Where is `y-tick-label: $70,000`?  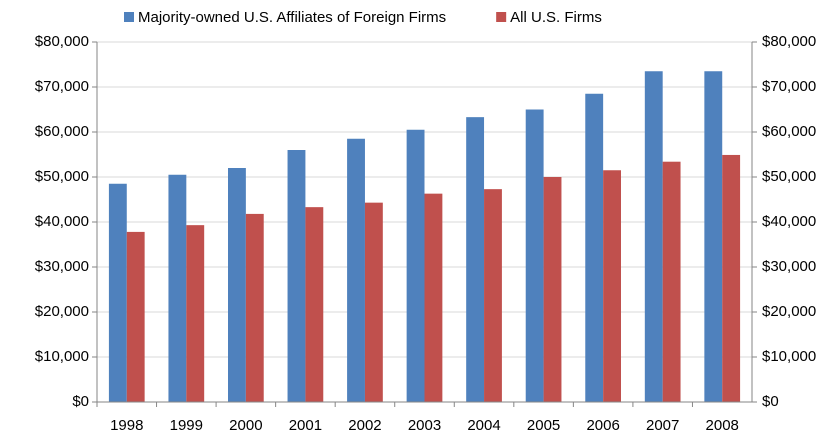 y-tick-label: $70,000 is located at coordinates (62, 86).